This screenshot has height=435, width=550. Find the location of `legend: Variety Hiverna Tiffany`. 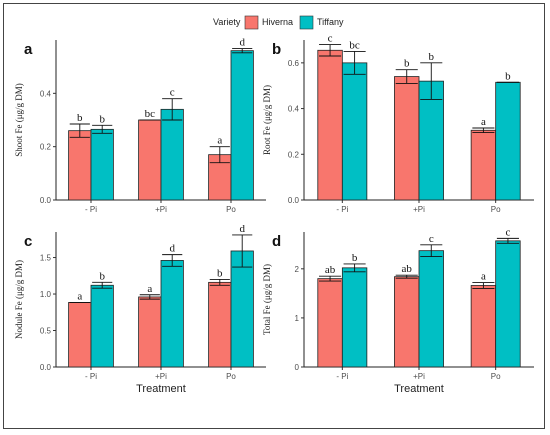

legend: Variety Hiverna Tiffany is located at coordinates (278, 22).